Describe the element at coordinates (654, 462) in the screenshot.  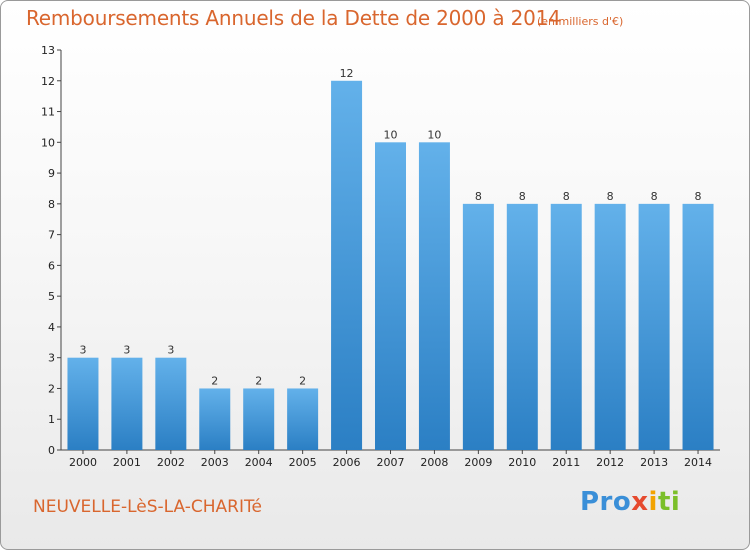
I see `x-tick-label: 2013` at that location.